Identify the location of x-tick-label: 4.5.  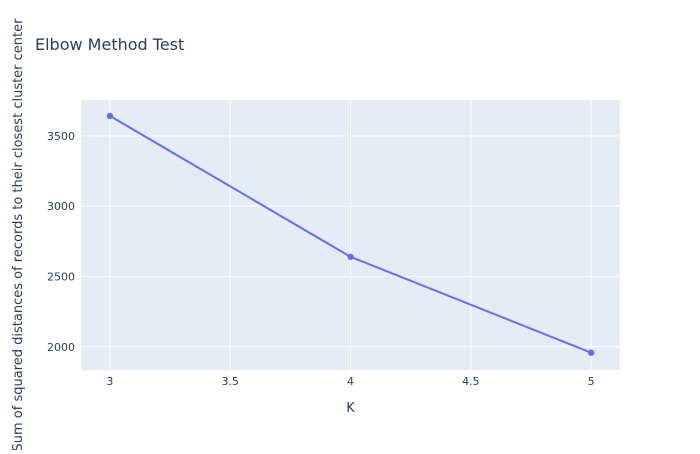
(471, 381).